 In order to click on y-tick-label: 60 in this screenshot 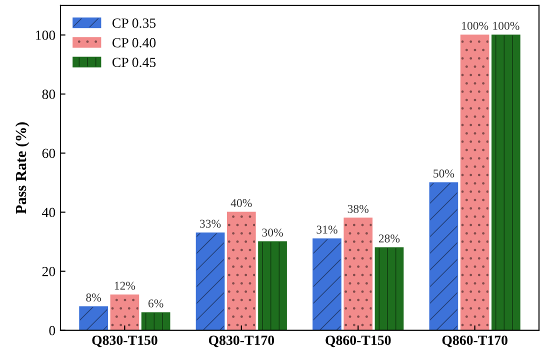, I will do `click(49, 153)`.